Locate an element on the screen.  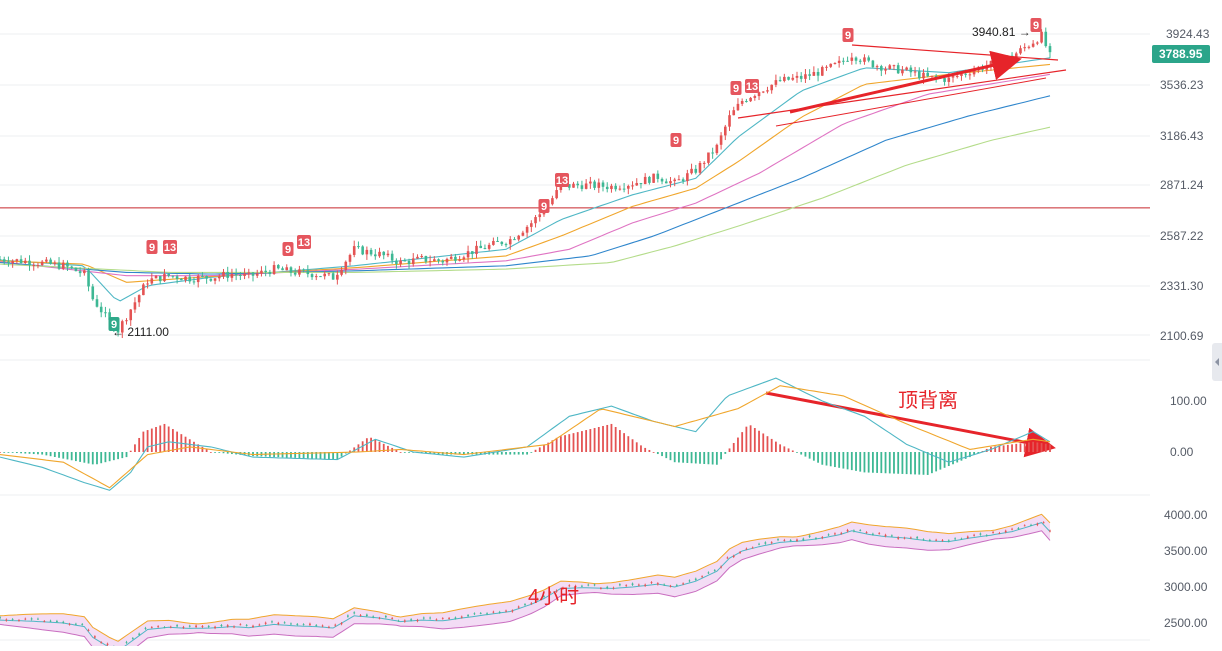
panel-resize-handle is located at coordinates (1217, 362).